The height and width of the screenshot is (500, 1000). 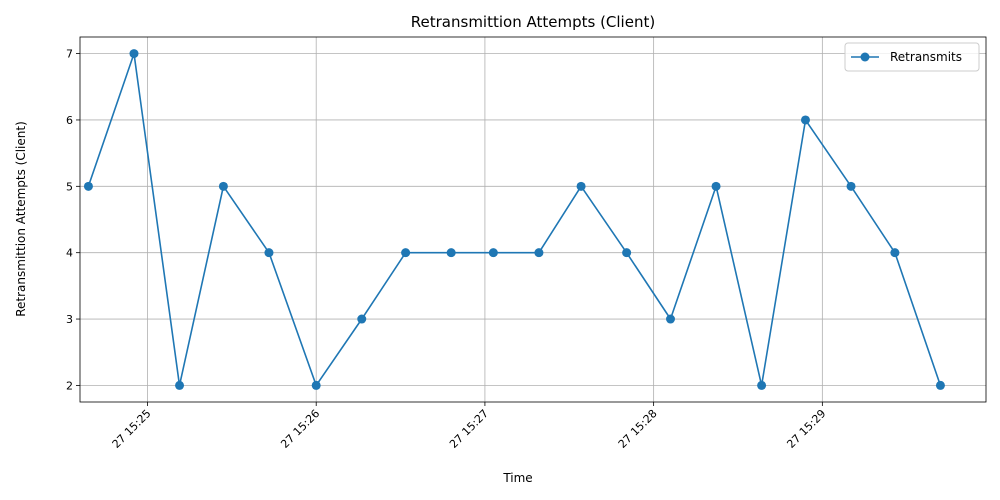 I want to click on x-tick-label: 27 15:27, so click(x=469, y=429).